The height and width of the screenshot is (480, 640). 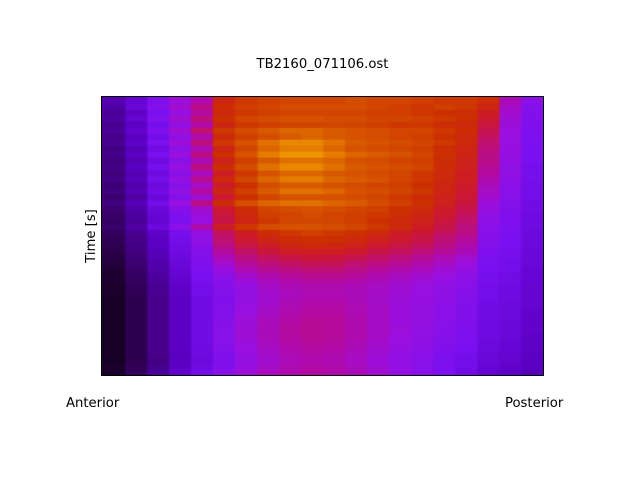 I want to click on page-title: TB2160_071106.ost, so click(x=322, y=64).